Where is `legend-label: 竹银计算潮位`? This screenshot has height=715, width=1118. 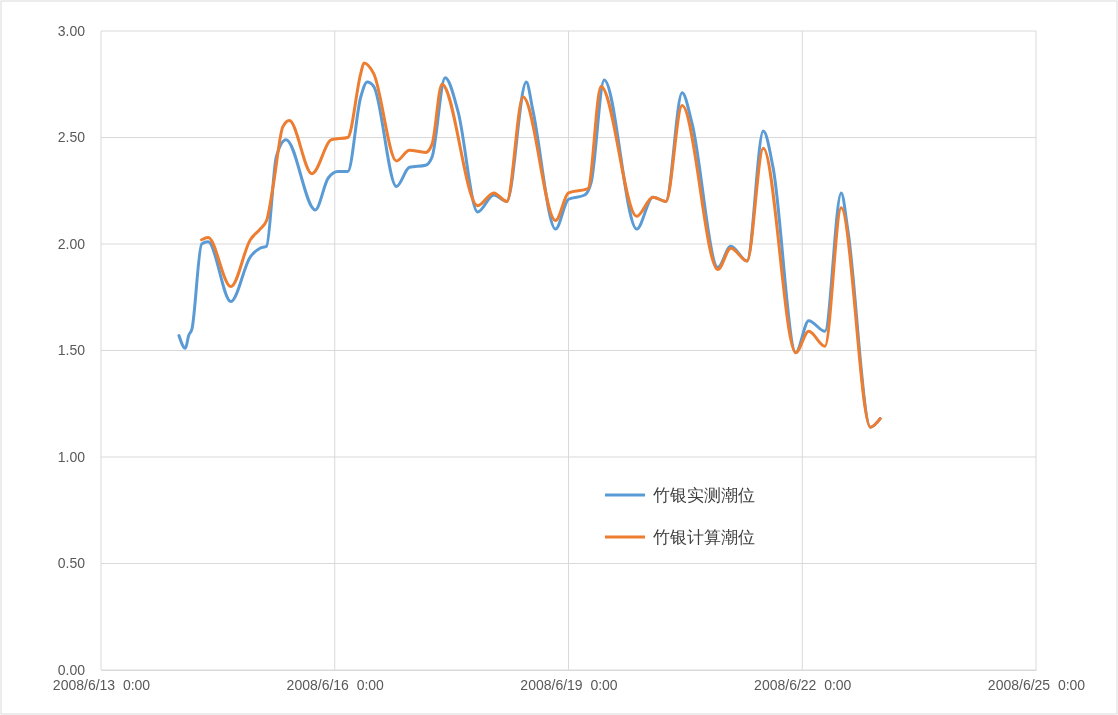
legend-label: 竹银计算潮位 is located at coordinates (704, 537).